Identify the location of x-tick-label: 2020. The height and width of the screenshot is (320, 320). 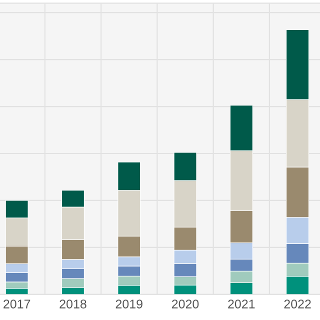
(185, 304).